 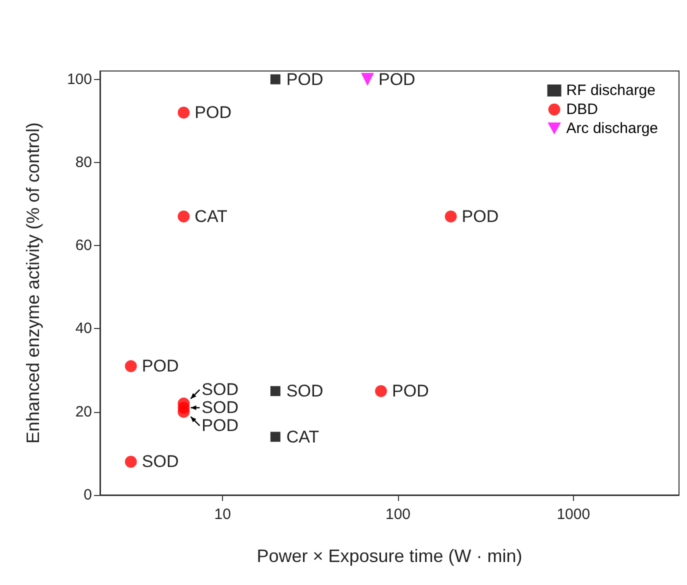 I want to click on y-tick-label: 60, so click(x=83, y=245).